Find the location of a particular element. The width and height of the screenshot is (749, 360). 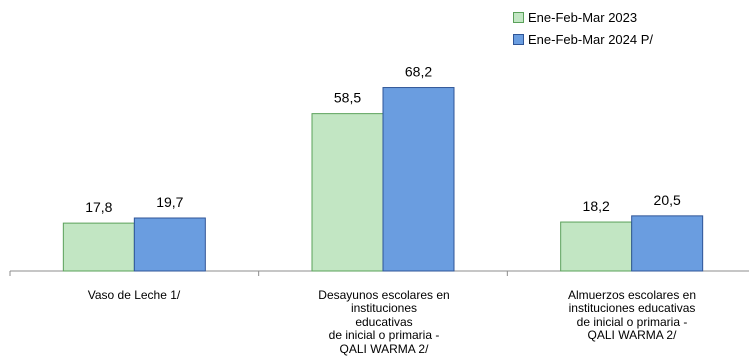

legend-item-2023: Ene-Feb-Mar 2023 is located at coordinates (583, 17).